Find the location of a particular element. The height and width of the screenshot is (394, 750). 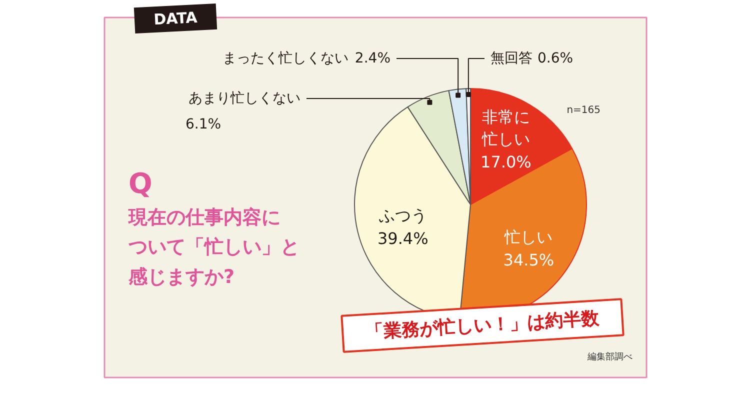

slice-label: 無回答 is located at coordinates (511, 58).